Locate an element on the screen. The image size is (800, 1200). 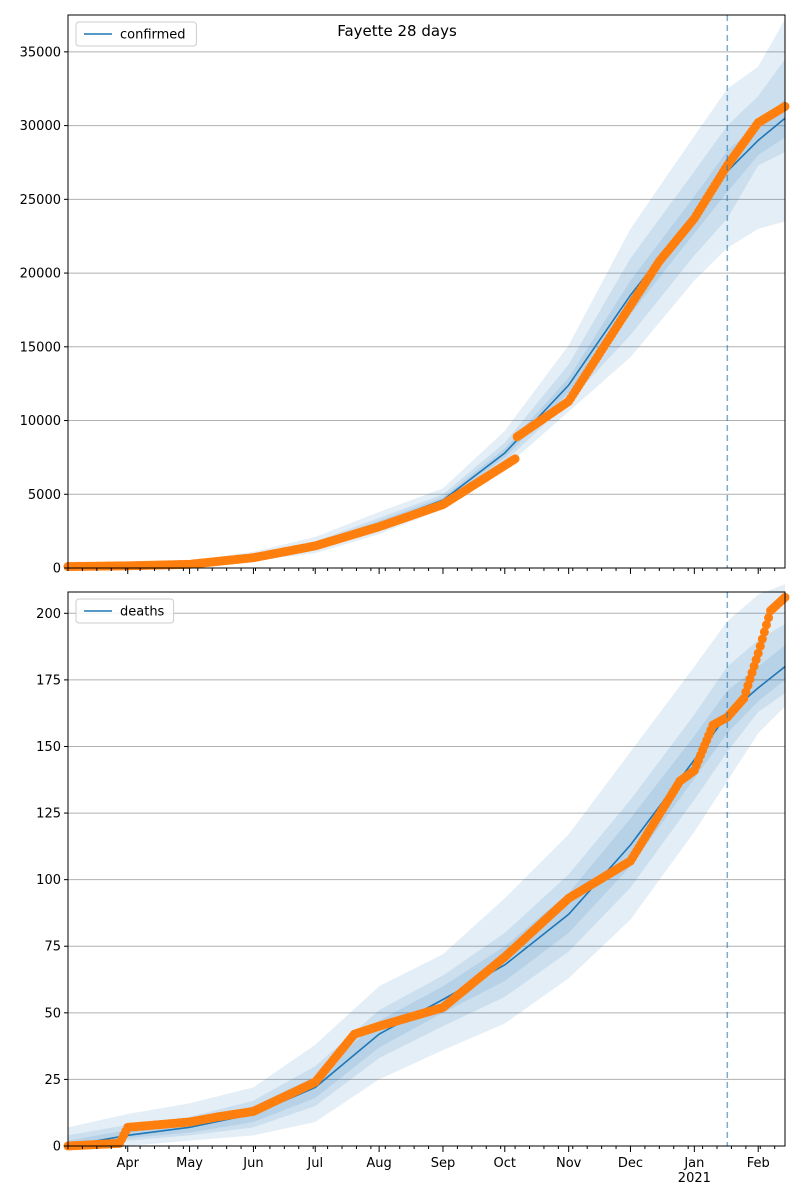
y-tick-label: 150 is located at coordinates (48, 747).